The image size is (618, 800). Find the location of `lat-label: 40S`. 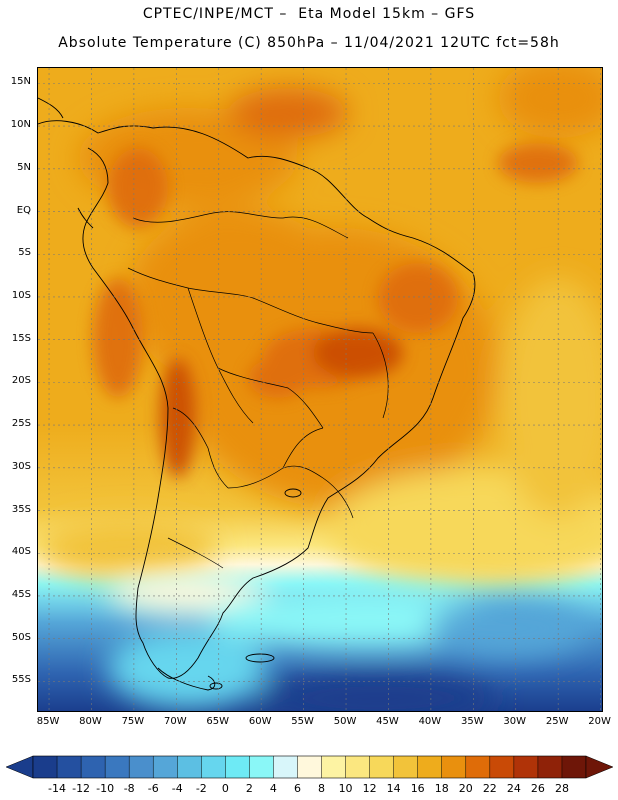

lat-label: 40S is located at coordinates (21, 552).